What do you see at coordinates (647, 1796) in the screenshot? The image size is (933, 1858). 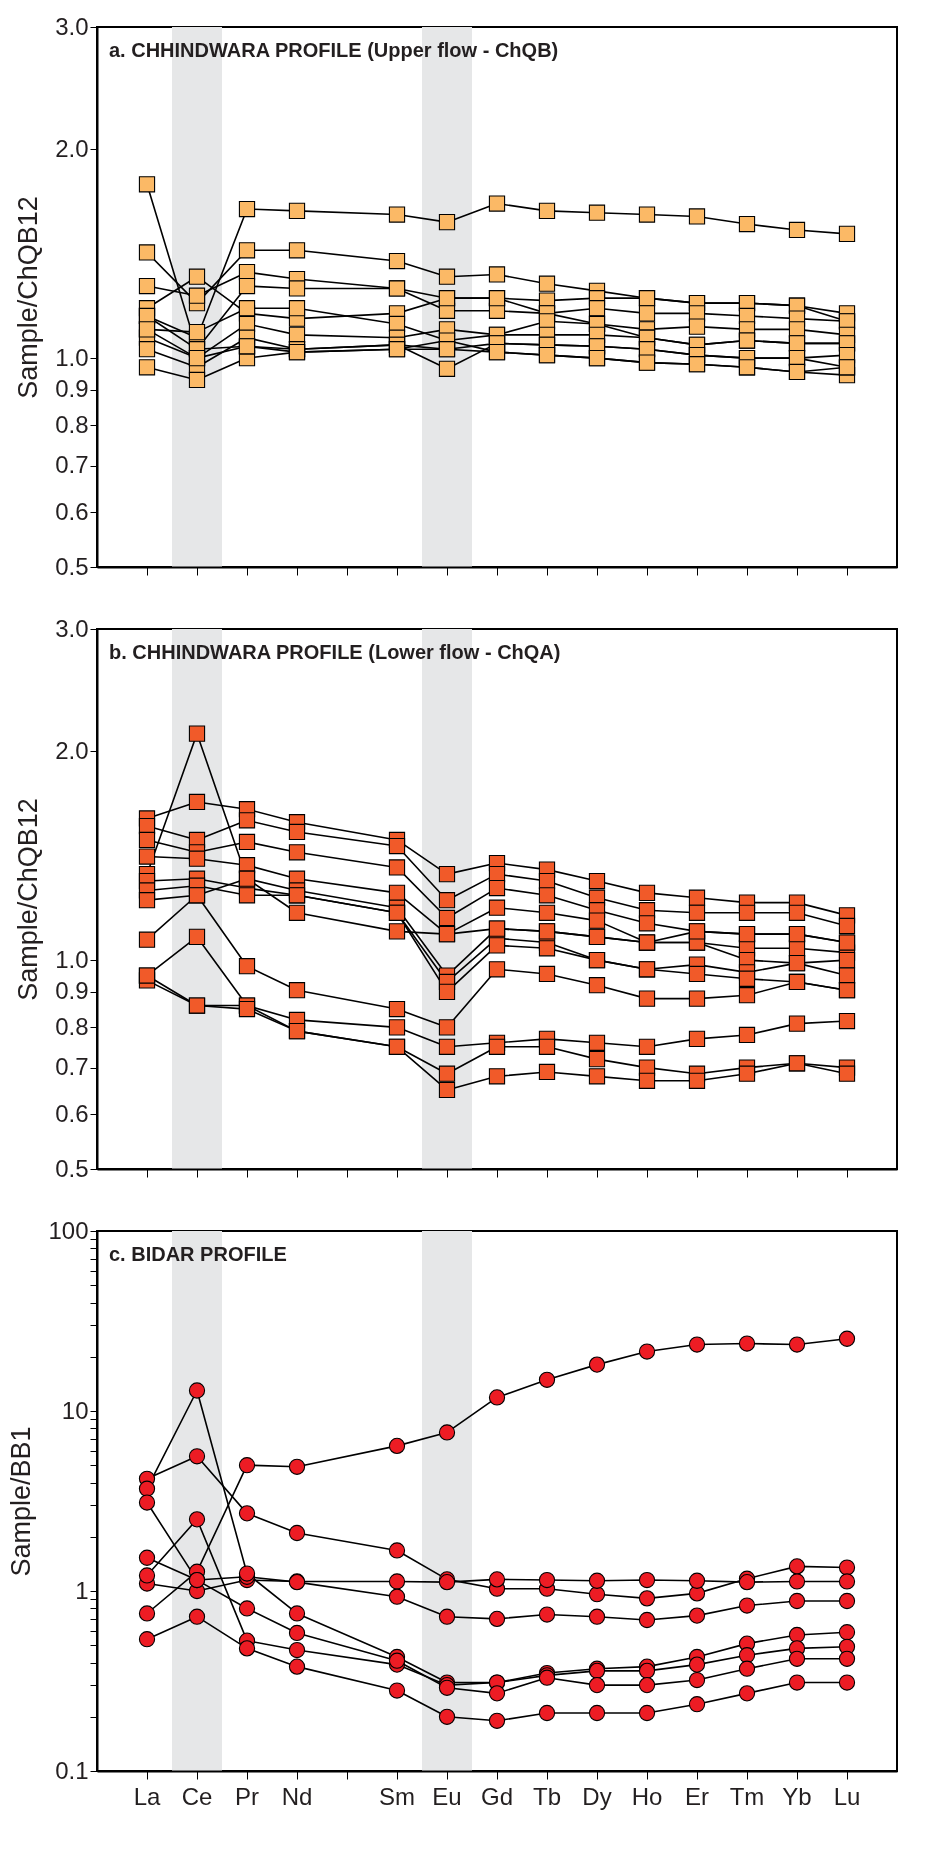 I see `x-tick-label: Ho` at bounding box center [647, 1796].